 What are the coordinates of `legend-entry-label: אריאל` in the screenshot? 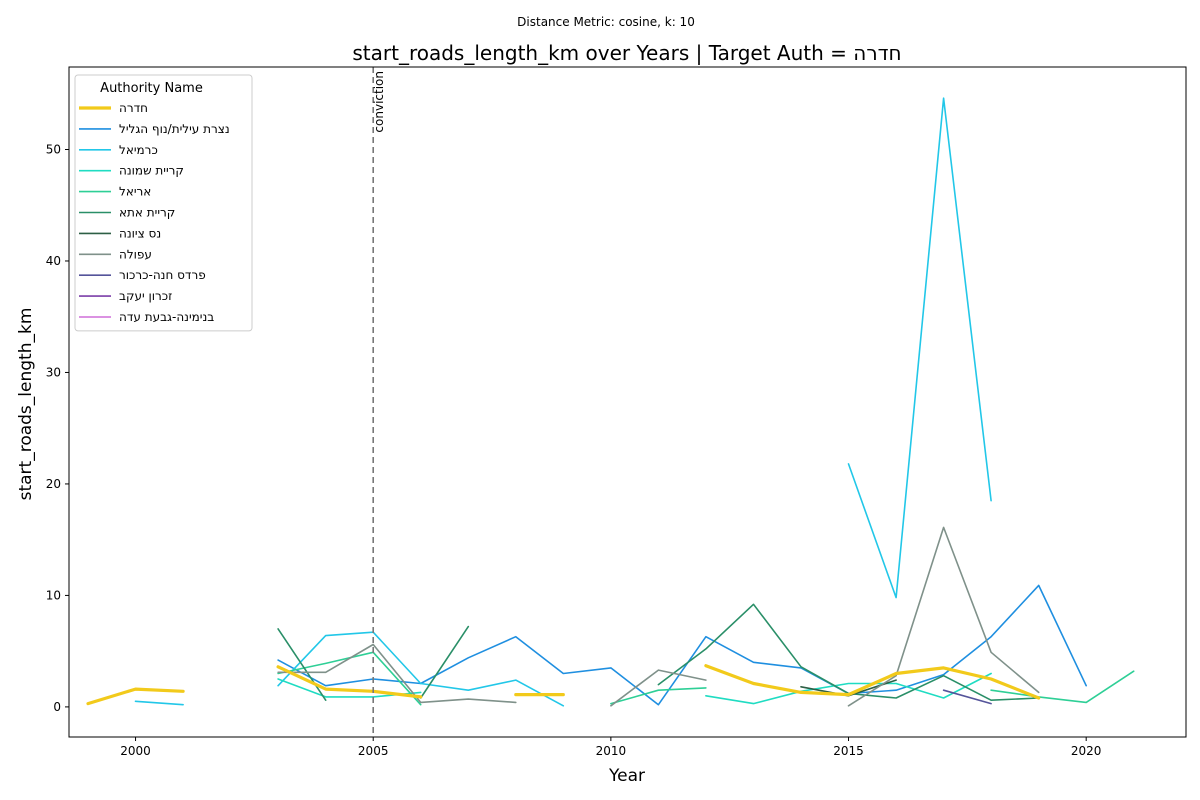 It's located at (135, 192).